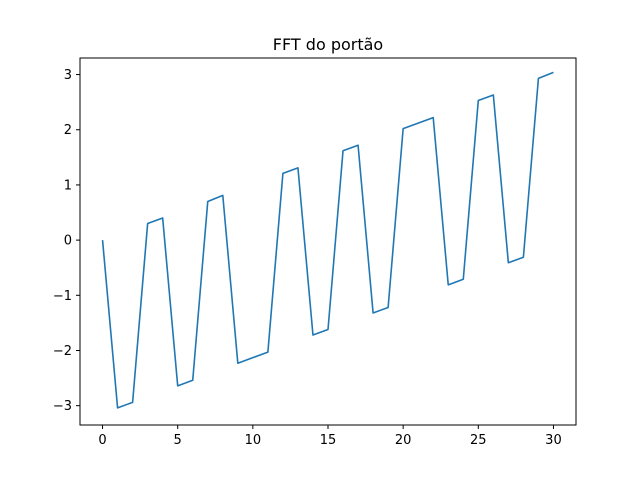  What do you see at coordinates (68, 75) in the screenshot?
I see `y-tick-label: 3` at bounding box center [68, 75].